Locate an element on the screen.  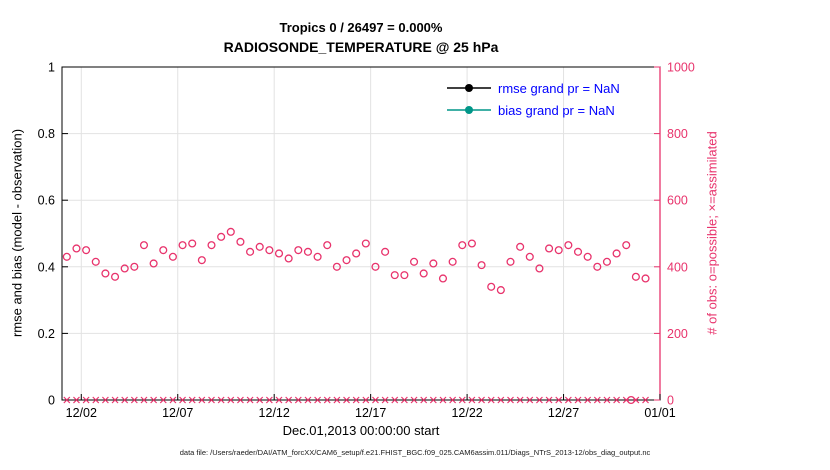
svg-text: 12/17 is located at coordinates (370, 413).